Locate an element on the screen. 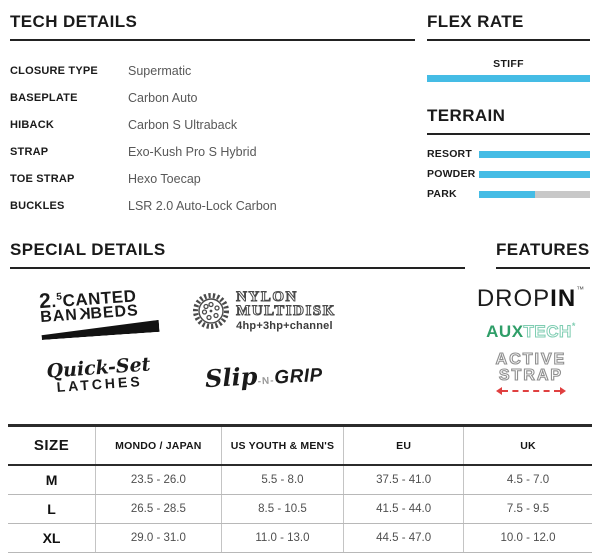 Image resolution: width=600 pixels, height=553 pixels. tech-row-strap: STRAP Exo-Kush Pro S Hybrid is located at coordinates (212, 151).